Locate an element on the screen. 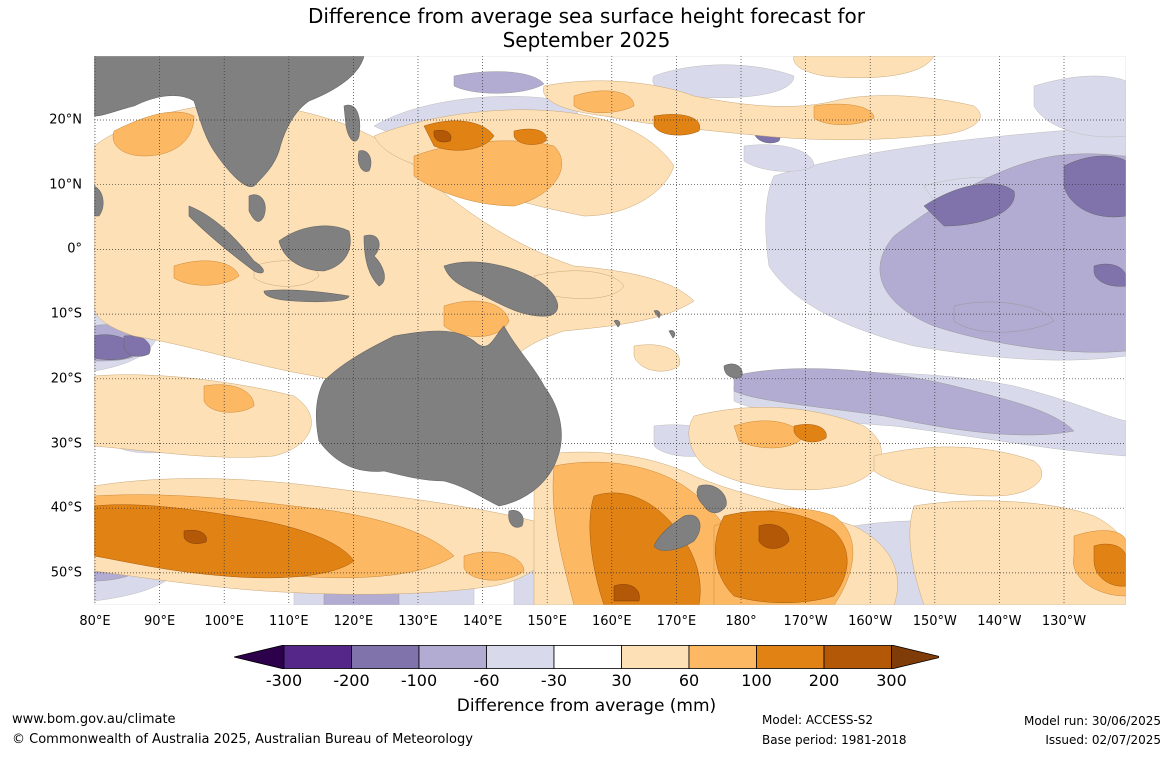 The image size is (1173, 770). sri-lanka-coast is located at coordinates (99, 201).